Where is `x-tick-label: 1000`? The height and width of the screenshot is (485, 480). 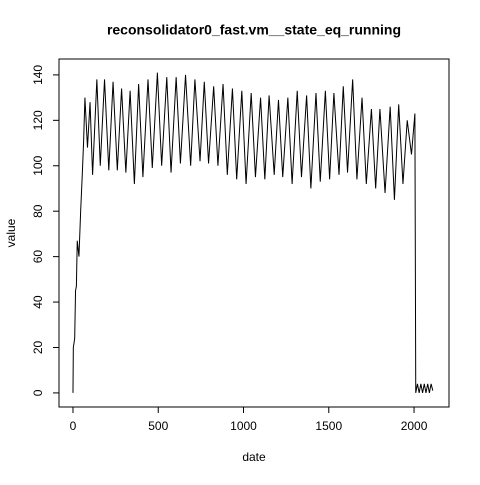
x-tick-label: 1000 is located at coordinates (243, 426).